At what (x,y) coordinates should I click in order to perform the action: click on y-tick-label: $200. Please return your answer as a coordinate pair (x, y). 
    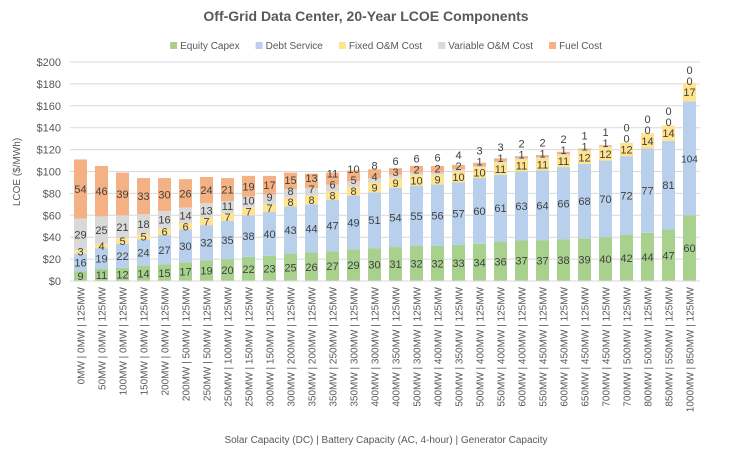
    Looking at the image, I should click on (49, 63).